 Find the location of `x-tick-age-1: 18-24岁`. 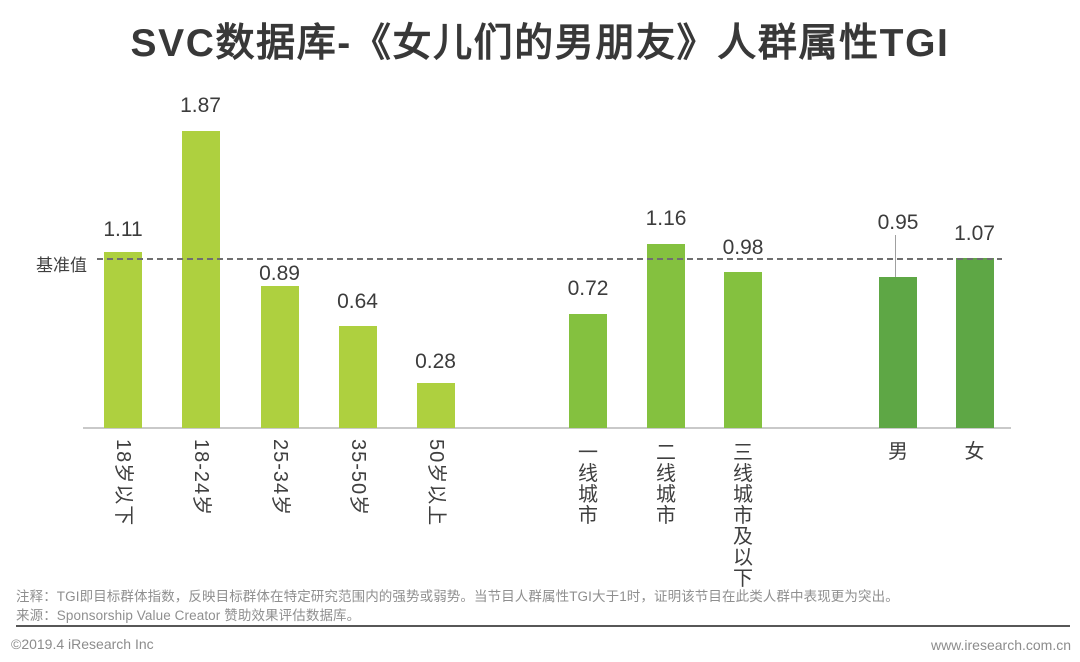

x-tick-age-1: 18-24岁 is located at coordinates (200, 478).